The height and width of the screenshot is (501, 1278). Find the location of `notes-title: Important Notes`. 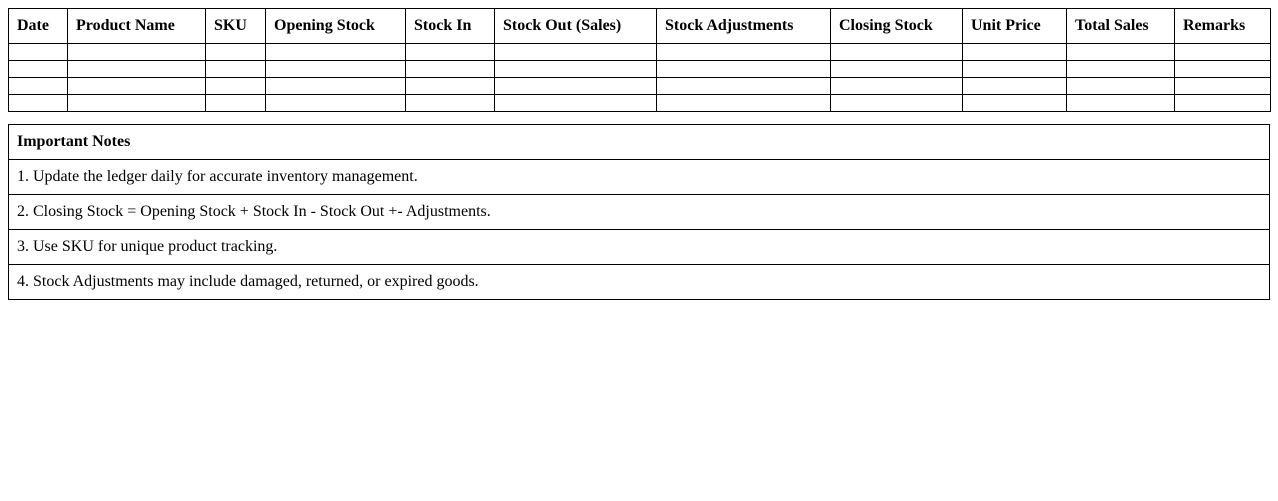

notes-title: Important Notes is located at coordinates (639, 142).